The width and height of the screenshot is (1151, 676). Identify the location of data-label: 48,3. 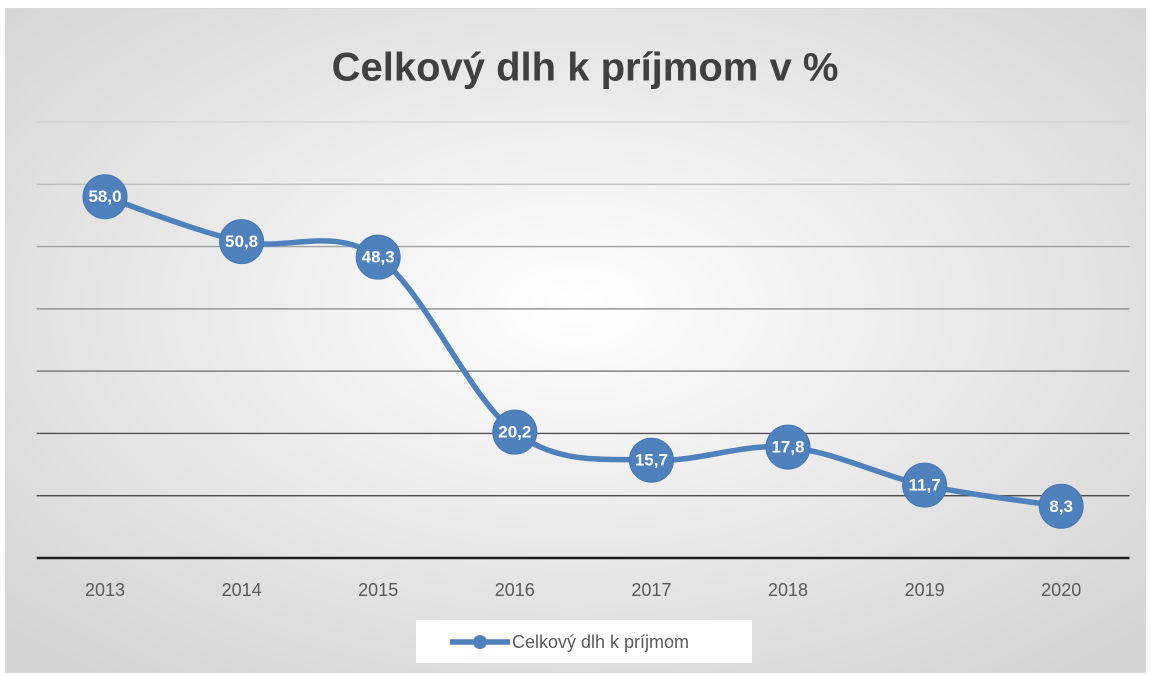
(378, 257).